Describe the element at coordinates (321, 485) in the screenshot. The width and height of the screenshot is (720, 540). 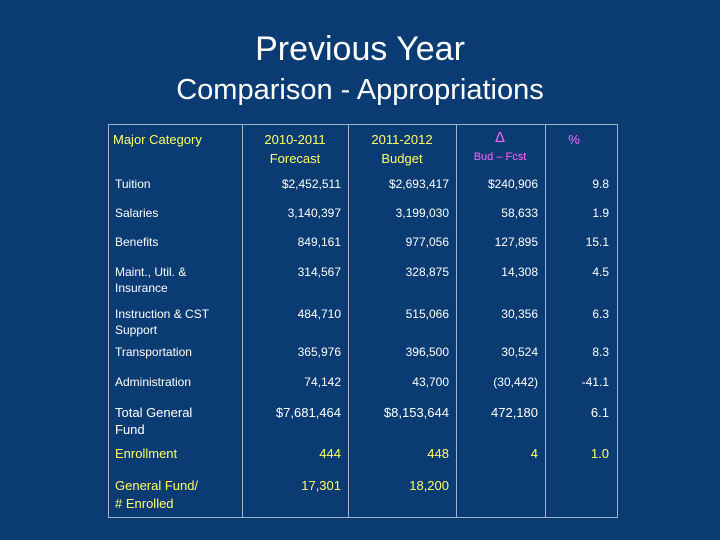
I see `row-forecast: 17,301` at that location.